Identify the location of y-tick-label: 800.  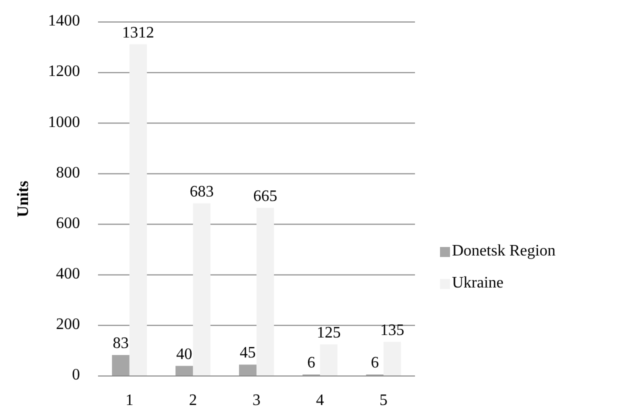
(68, 173).